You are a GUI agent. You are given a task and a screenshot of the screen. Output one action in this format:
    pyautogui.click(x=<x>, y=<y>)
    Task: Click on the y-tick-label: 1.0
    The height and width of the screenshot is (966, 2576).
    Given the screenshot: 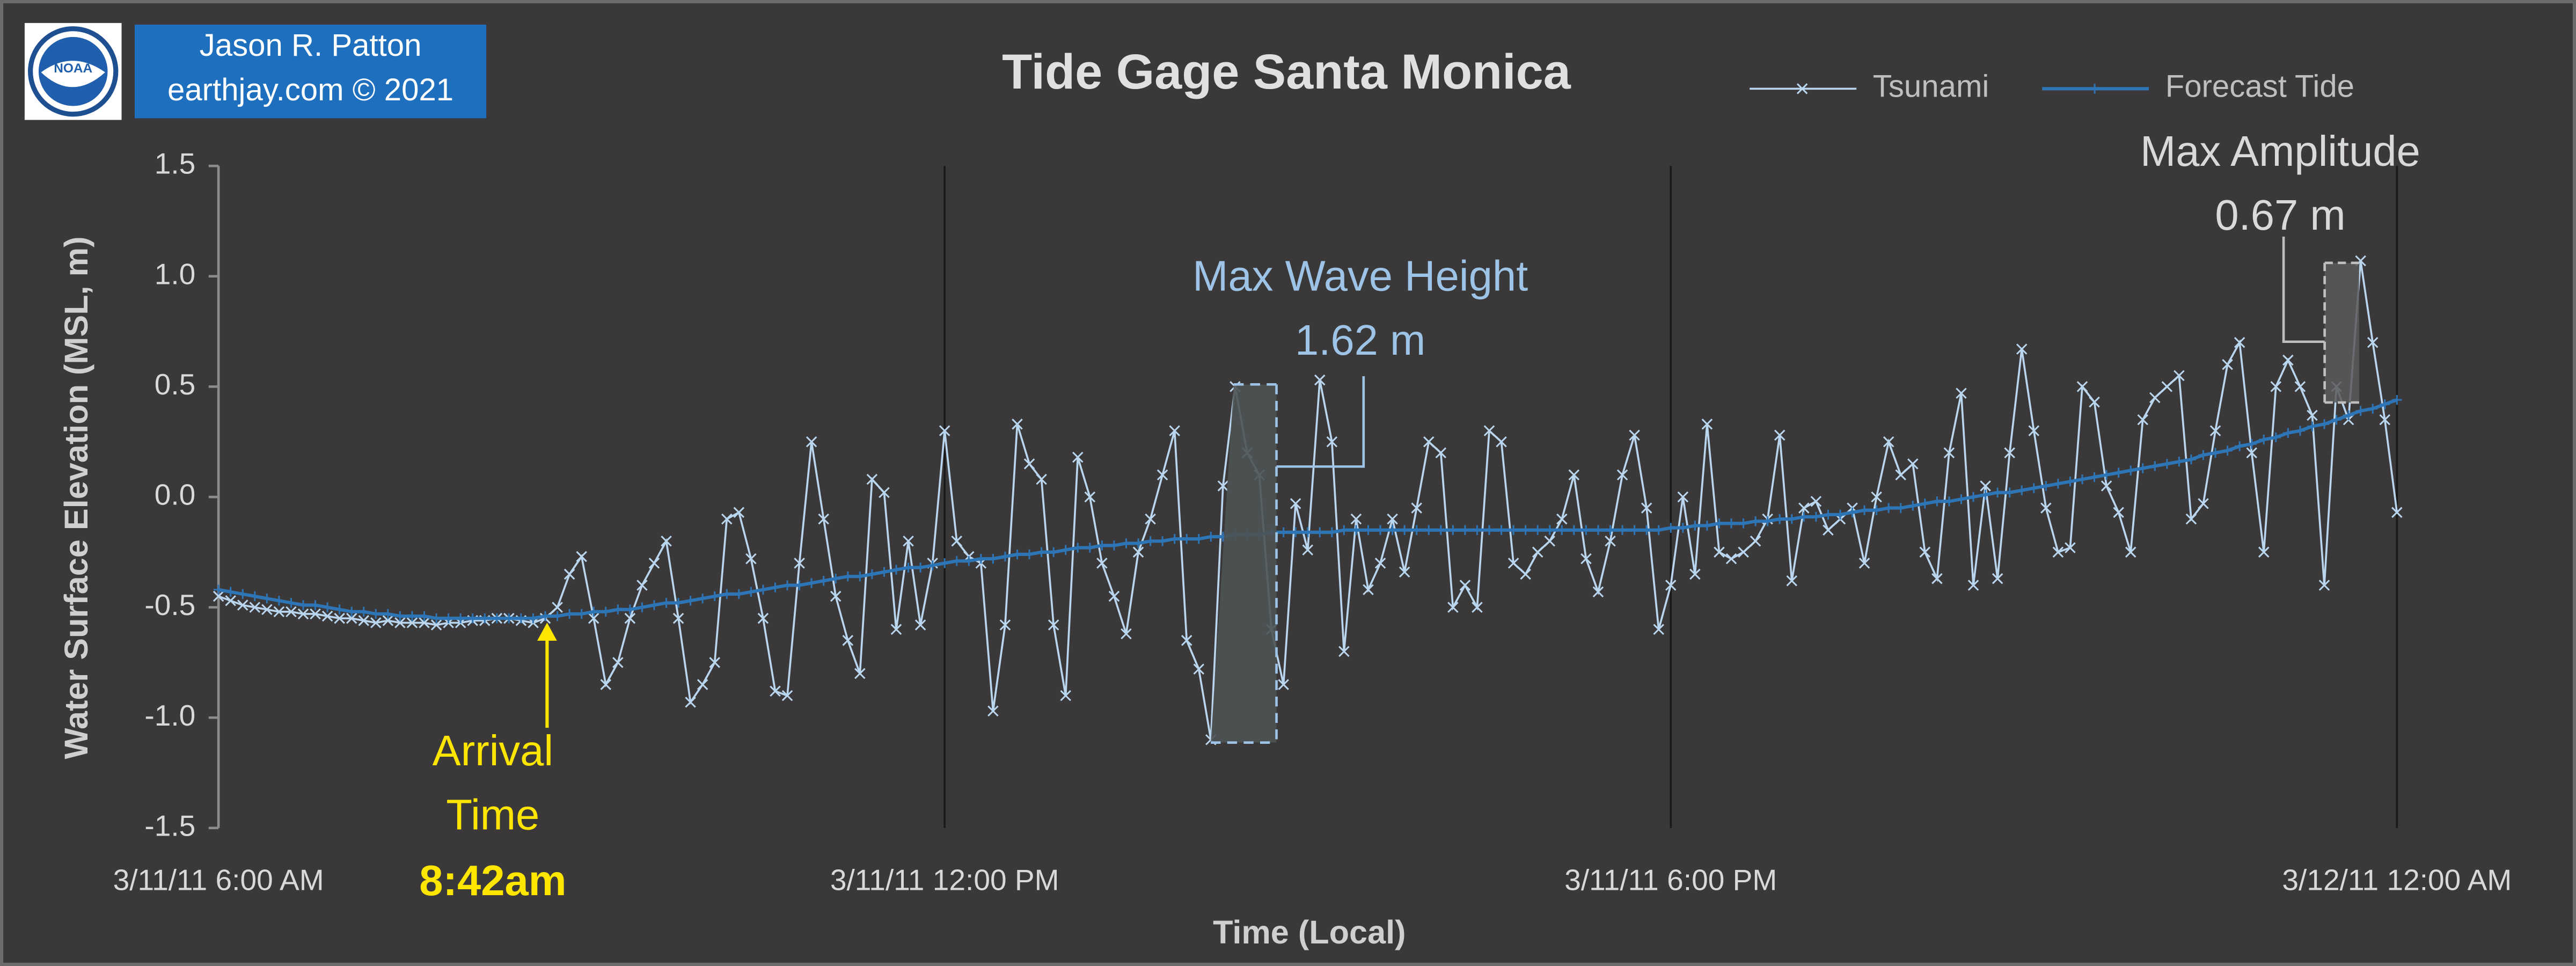 What is the action you would take?
    pyautogui.click(x=175, y=273)
    